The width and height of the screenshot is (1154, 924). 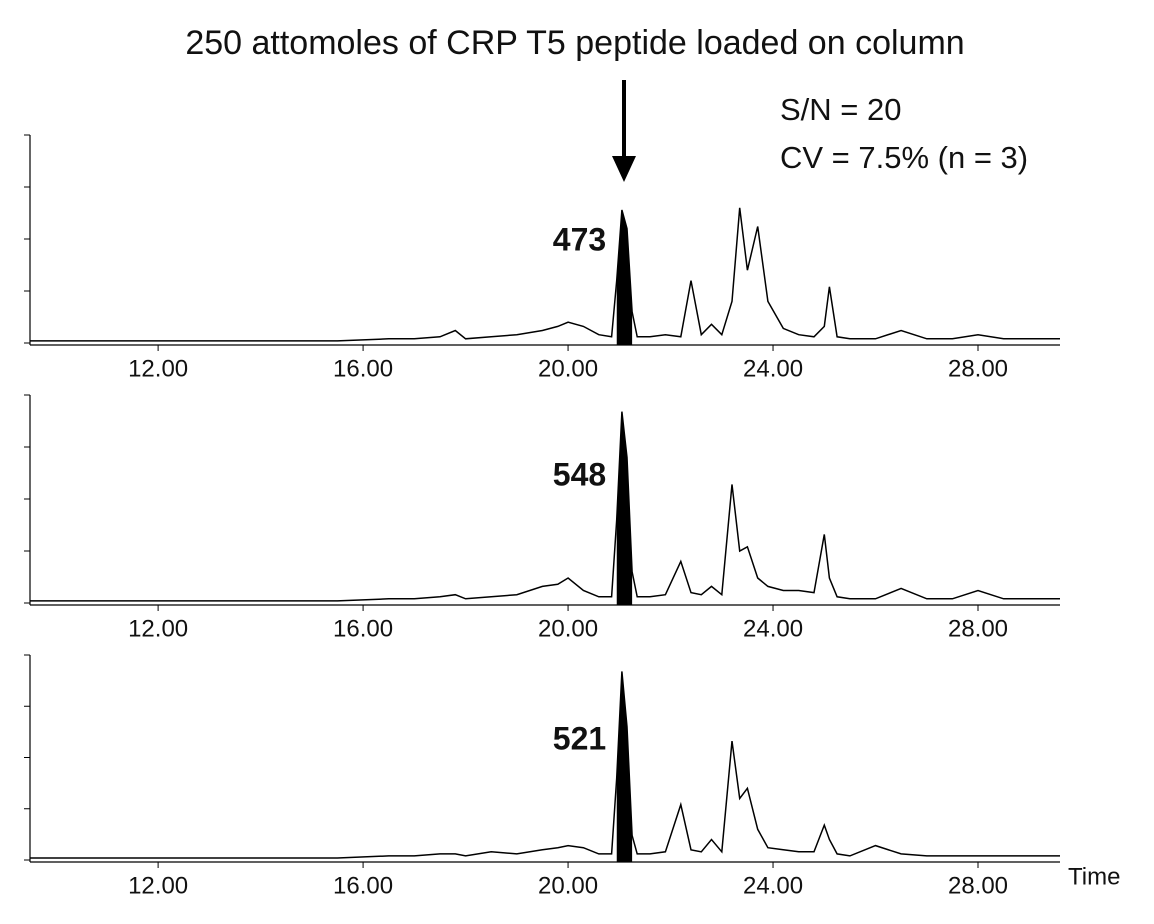 What do you see at coordinates (1094, 876) in the screenshot?
I see `x-axis-label: Time` at bounding box center [1094, 876].